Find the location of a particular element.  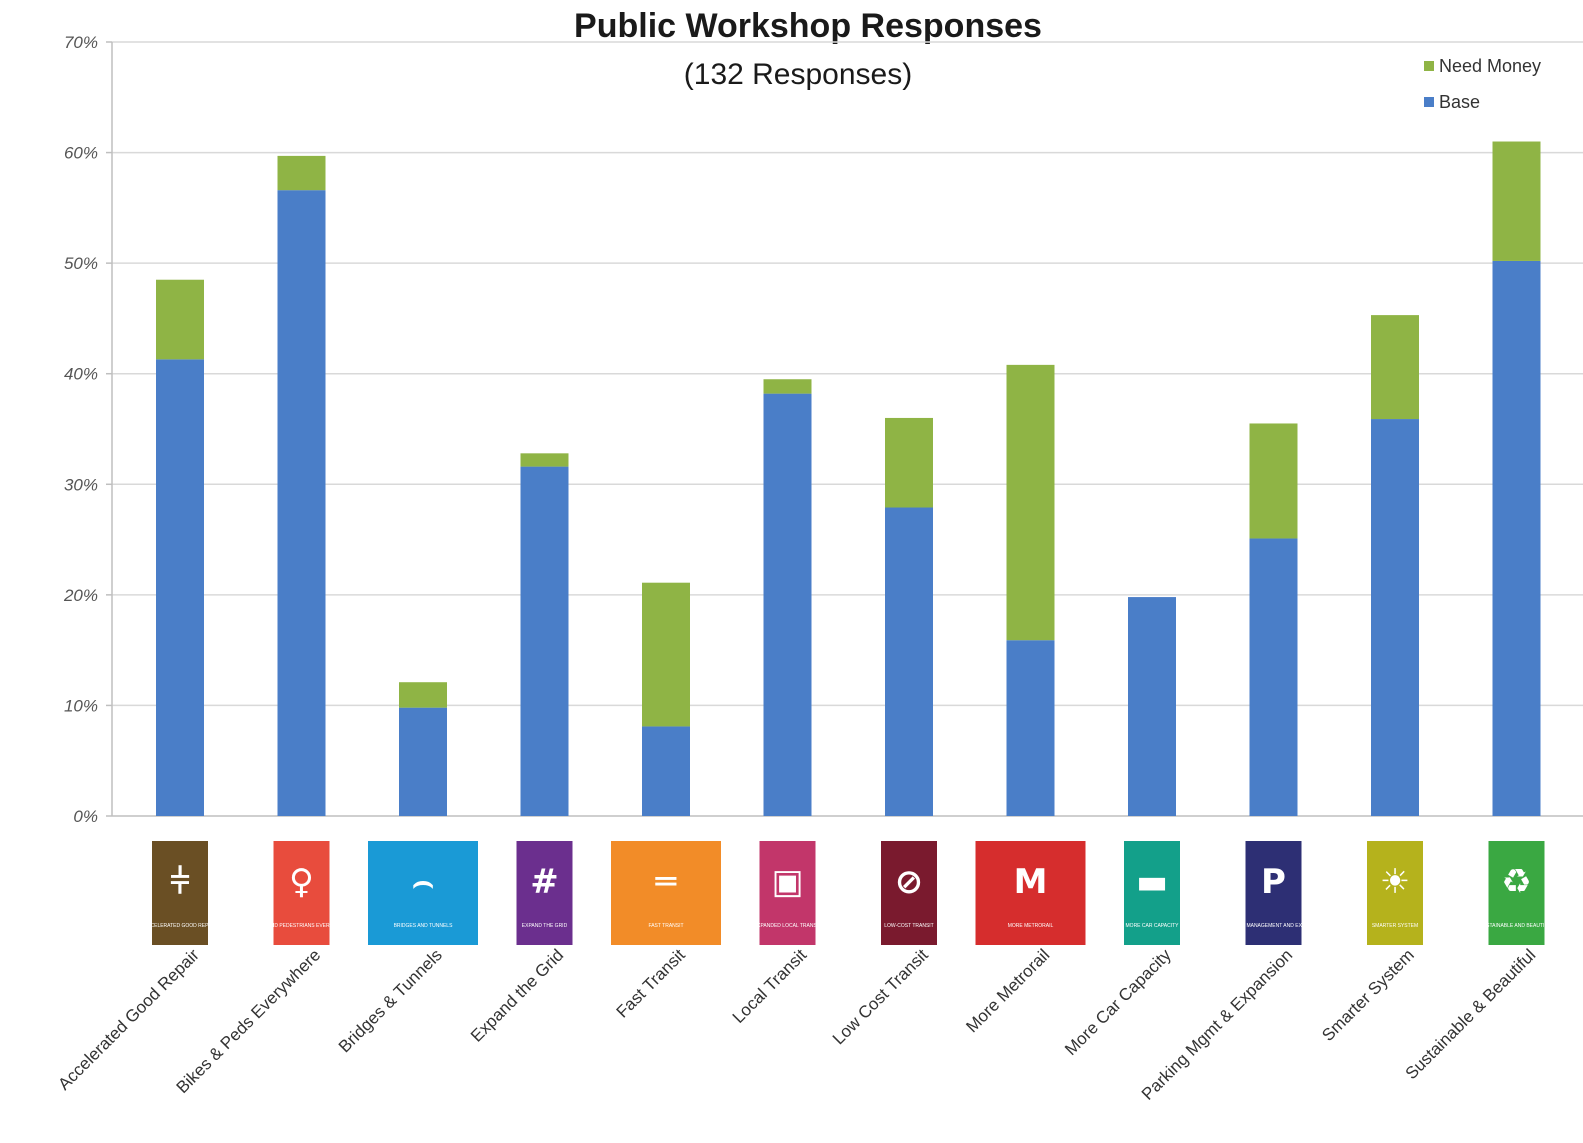

category-tile: ═ FAST TRANSIT is located at coordinates (666, 893).